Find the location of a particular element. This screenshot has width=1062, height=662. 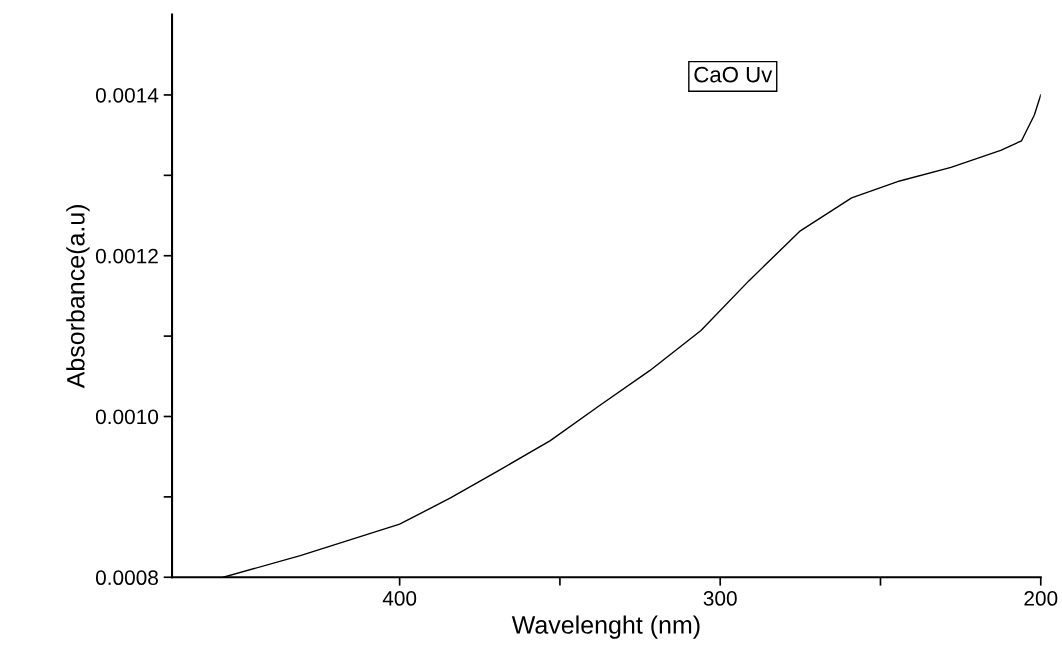

x-tick-label: 300 is located at coordinates (720, 598).